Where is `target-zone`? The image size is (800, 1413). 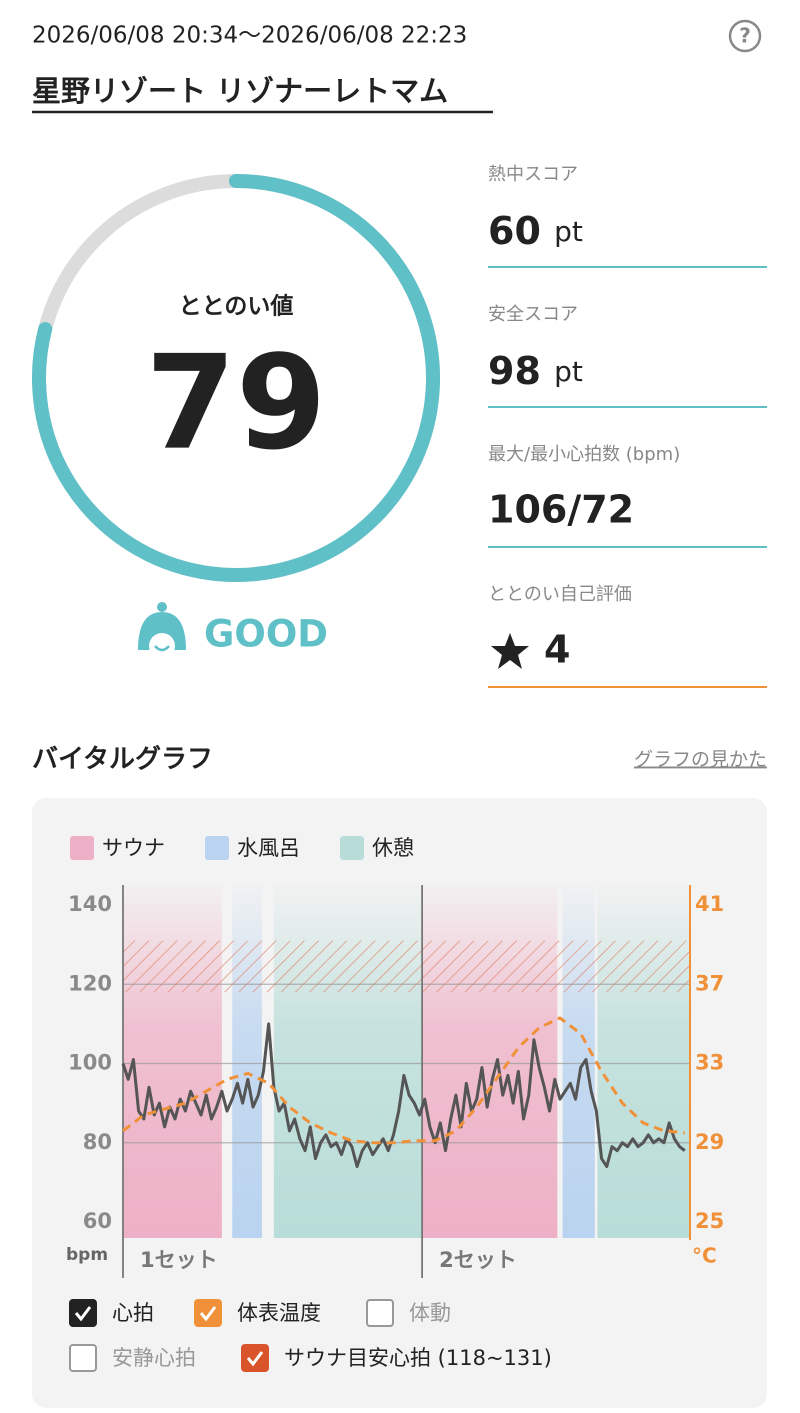 target-zone is located at coordinates (406, 966).